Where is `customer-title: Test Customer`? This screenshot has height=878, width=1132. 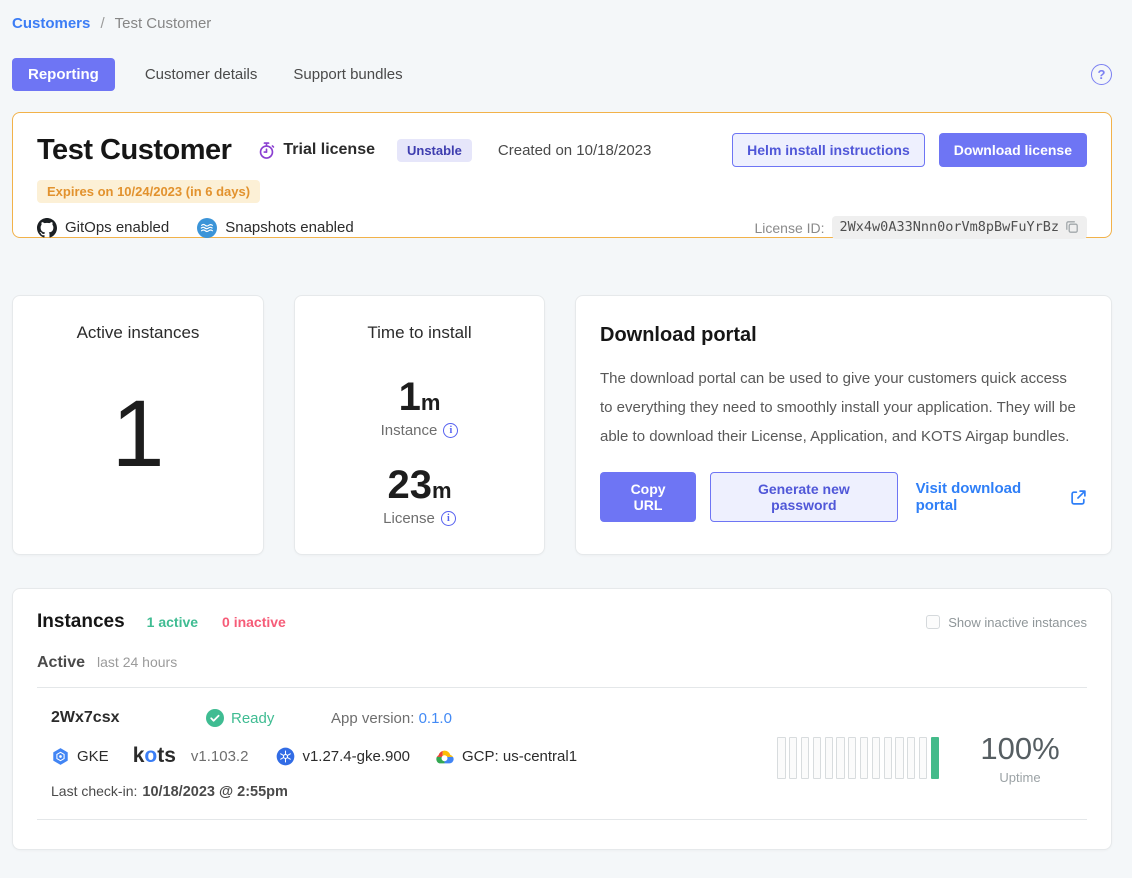 customer-title: Test Customer is located at coordinates (134, 149).